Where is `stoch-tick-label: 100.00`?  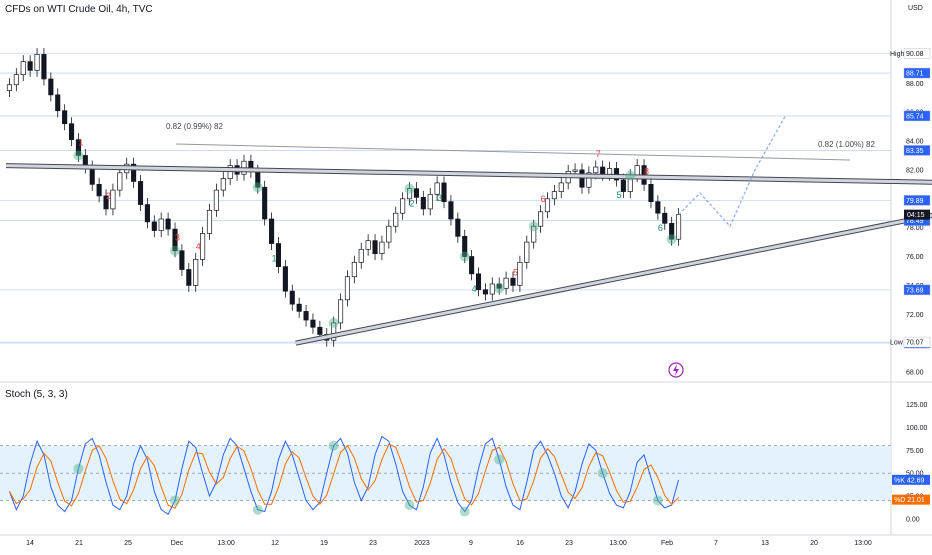
stoch-tick-label: 100.00 is located at coordinates (917, 428).